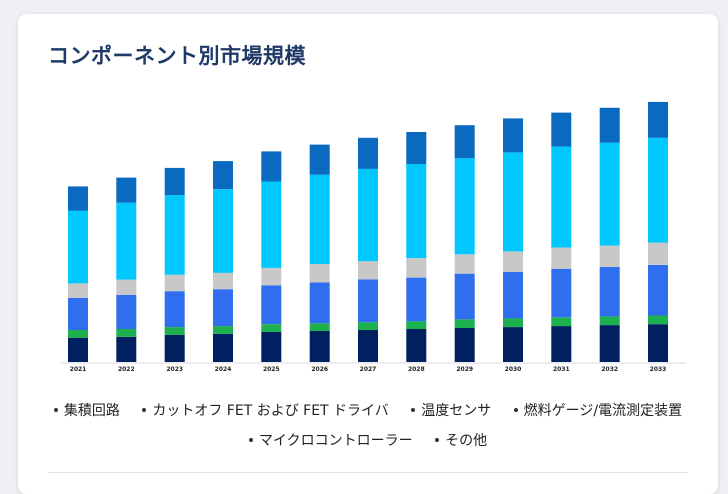 This screenshot has height=494, width=728. I want to click on legend-item-integrated-circuit: 集積回路, so click(86, 411).